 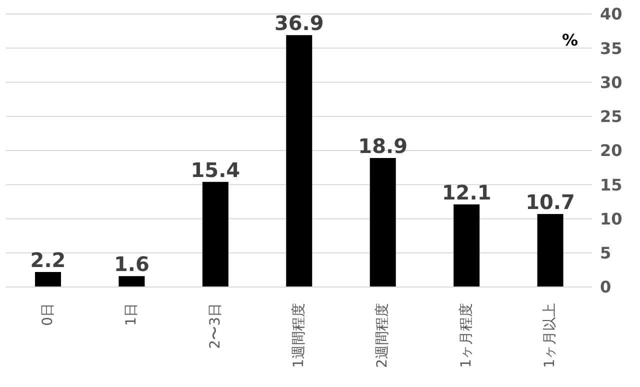 What do you see at coordinates (299, 23) in the screenshot?
I see `data-label: 36.9` at bounding box center [299, 23].